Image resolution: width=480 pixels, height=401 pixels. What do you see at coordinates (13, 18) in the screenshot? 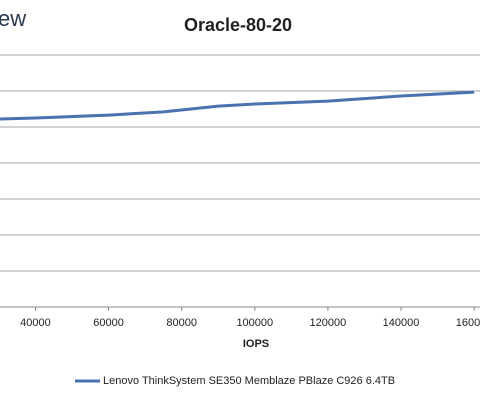
I see `logo-text: ew` at bounding box center [13, 18].